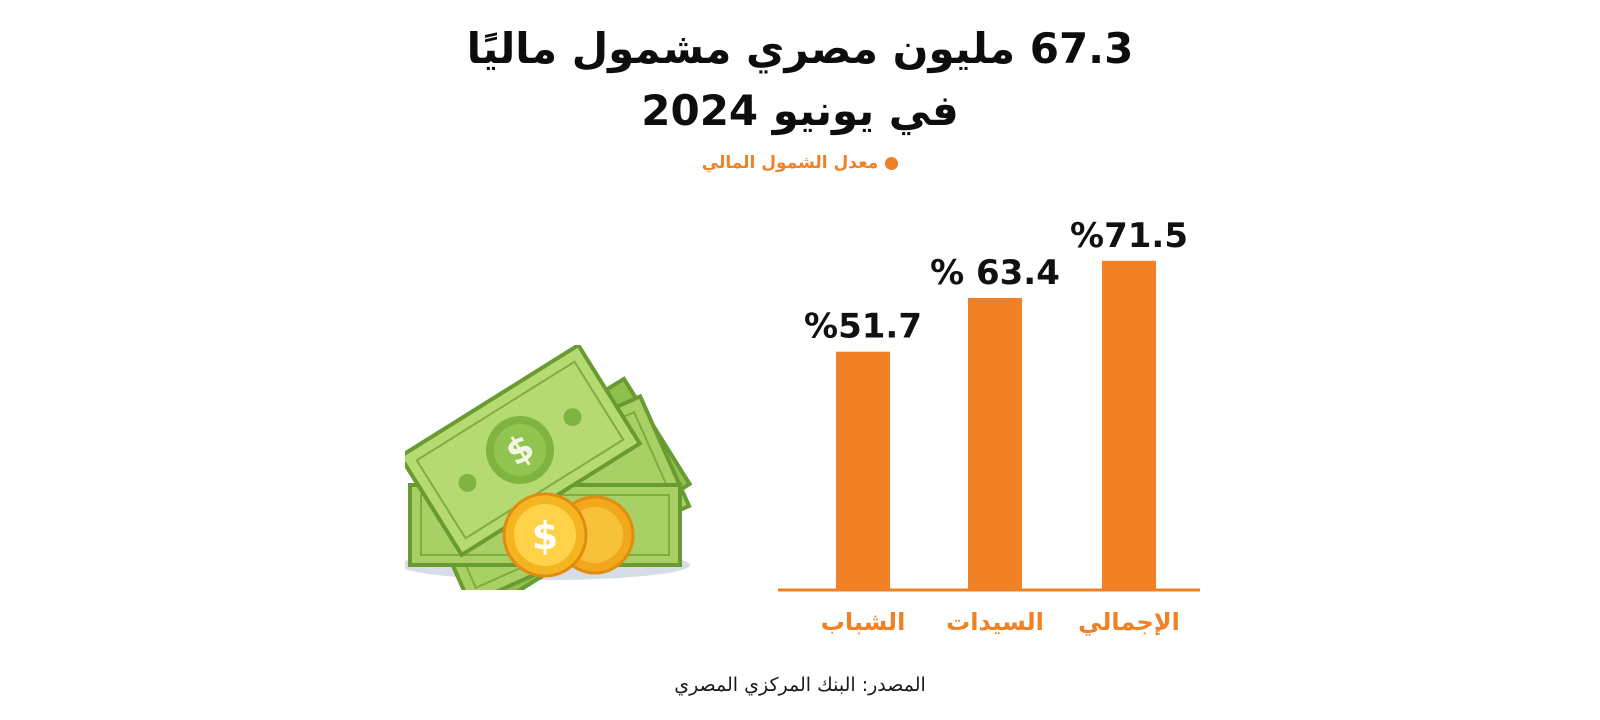  What do you see at coordinates (892, 163) in the screenshot?
I see `legend-marker` at bounding box center [892, 163].